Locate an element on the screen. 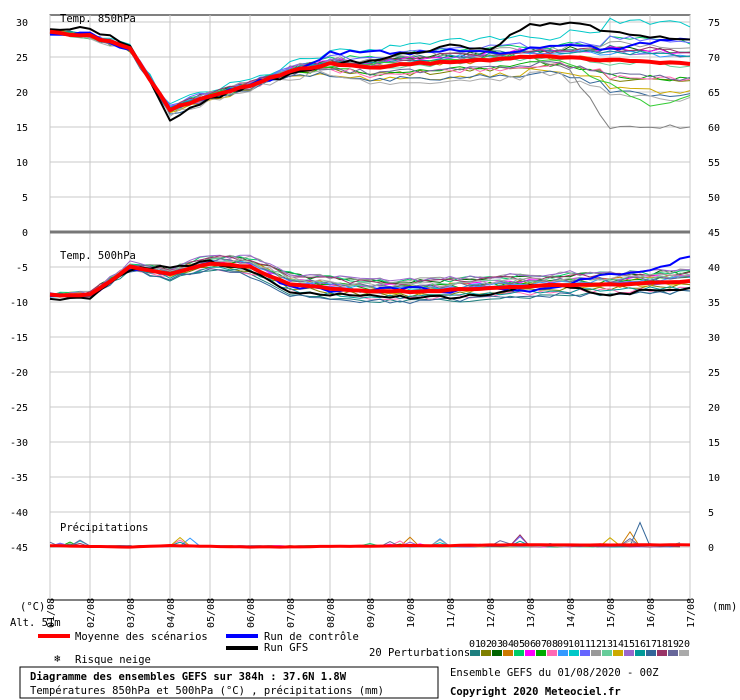 The width and height of the screenshot is (740, 700). left-tick-label: -30 is located at coordinates (19, 443).